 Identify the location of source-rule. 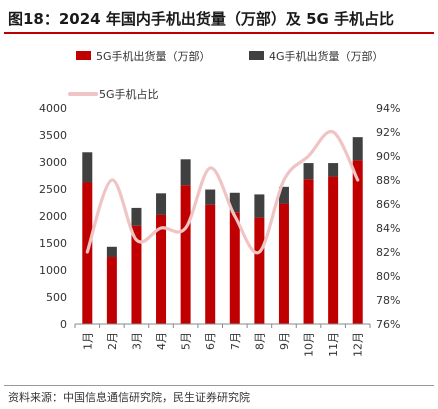
(219, 385).